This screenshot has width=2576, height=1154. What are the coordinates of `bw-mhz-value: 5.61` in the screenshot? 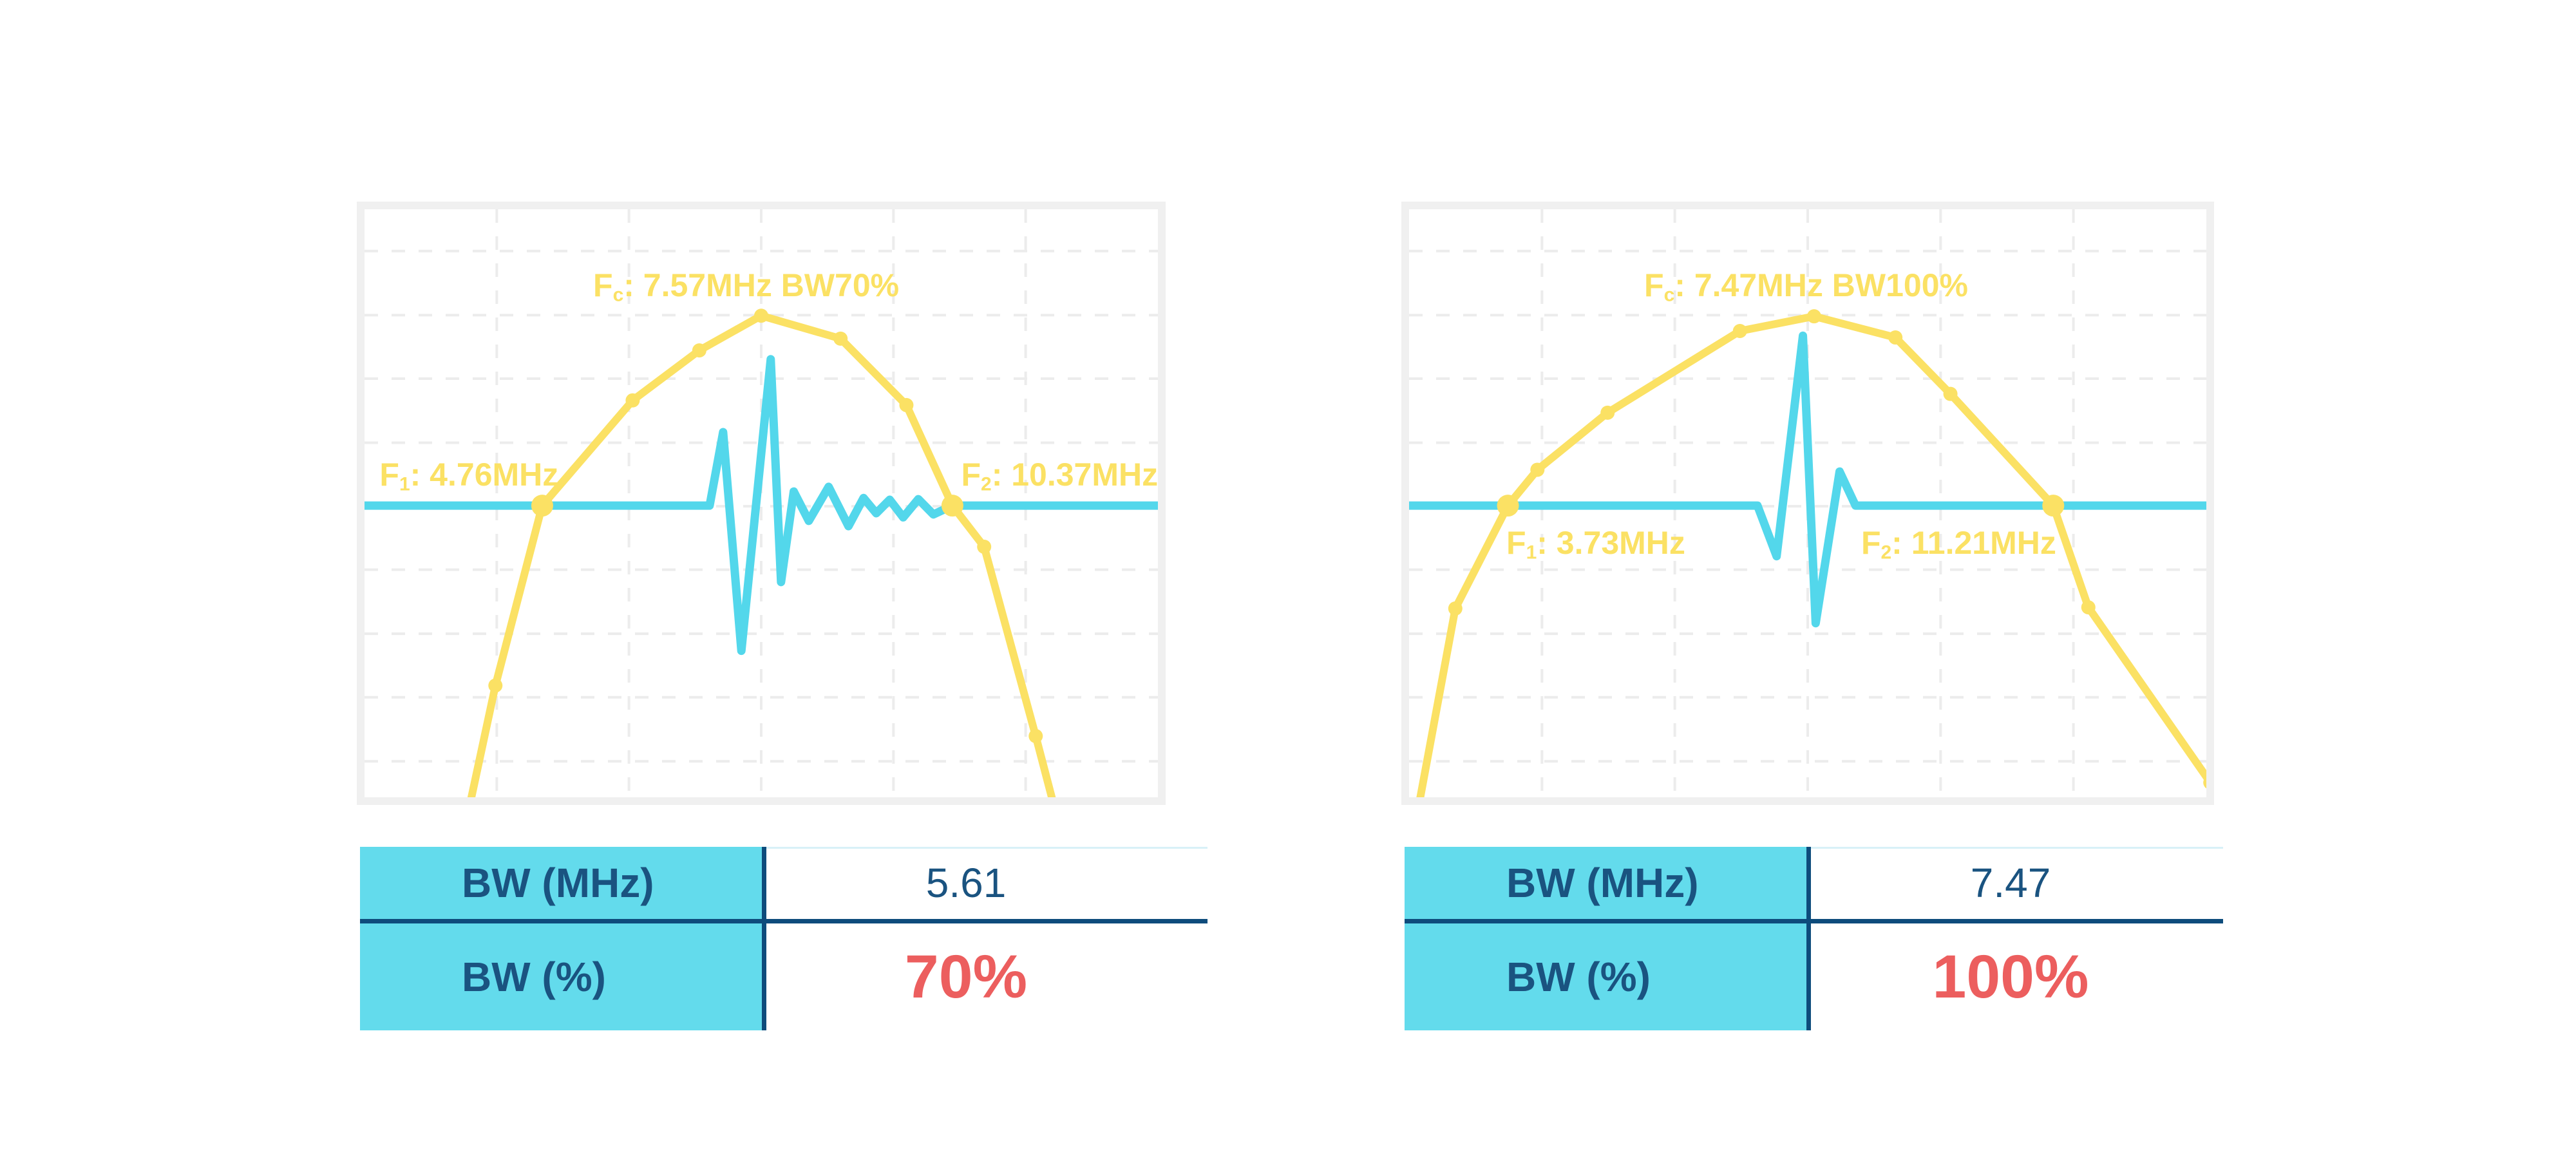 It's located at (966, 883).